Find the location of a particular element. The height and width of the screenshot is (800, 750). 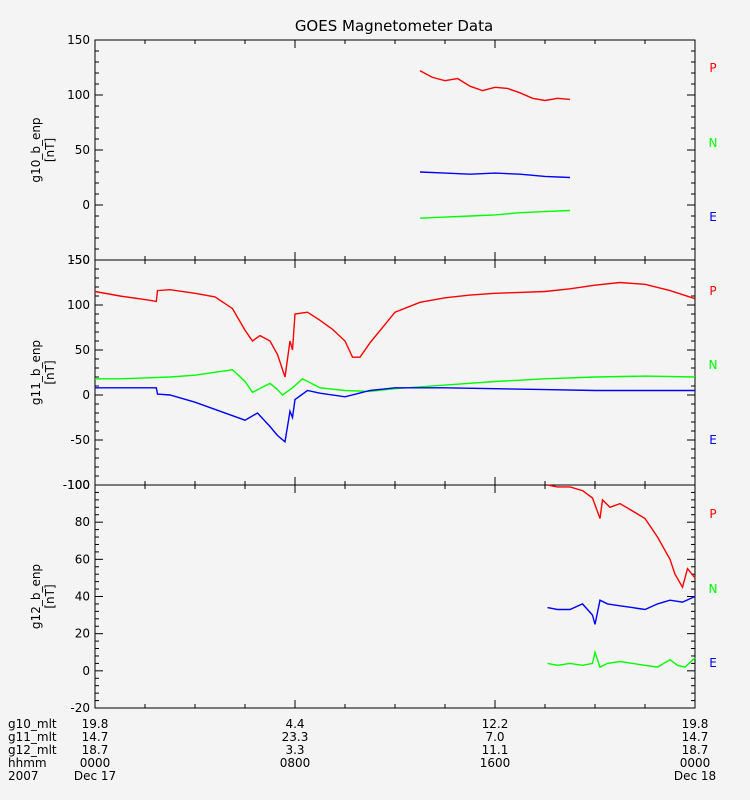

y-axis-label: g10_b_enp is located at coordinates (36, 149).